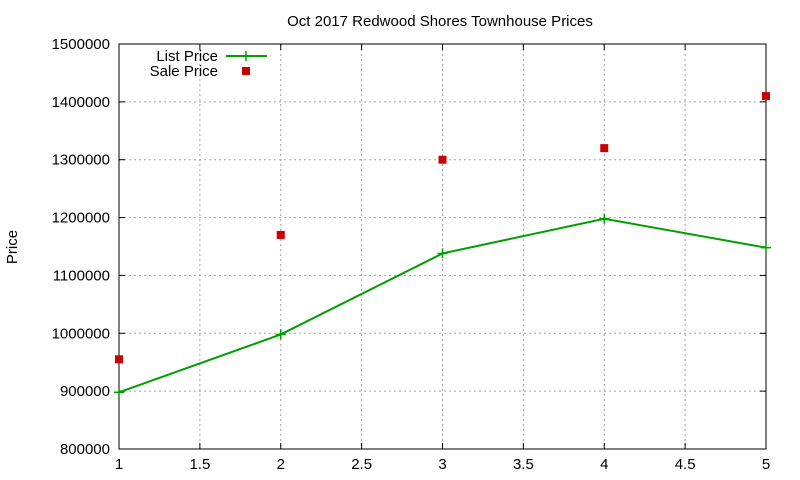 The width and height of the screenshot is (800, 480). What do you see at coordinates (12, 247) in the screenshot?
I see `y-axis-label: Price` at bounding box center [12, 247].